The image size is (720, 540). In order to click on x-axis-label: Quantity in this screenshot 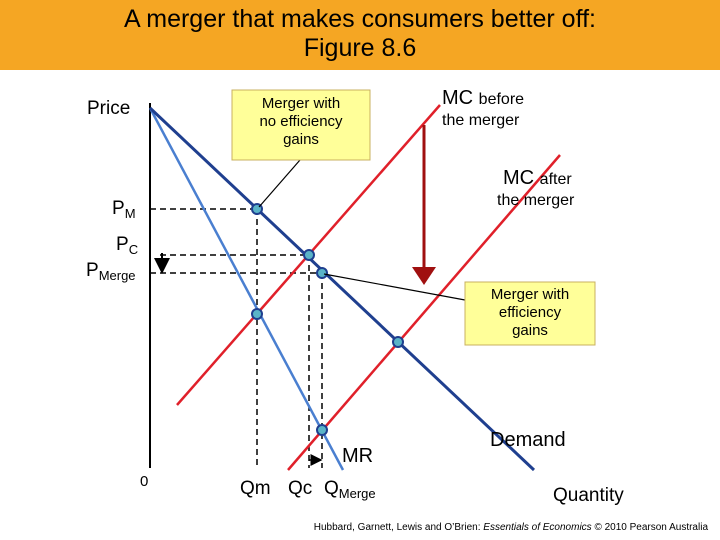, I will do `click(588, 495)`.